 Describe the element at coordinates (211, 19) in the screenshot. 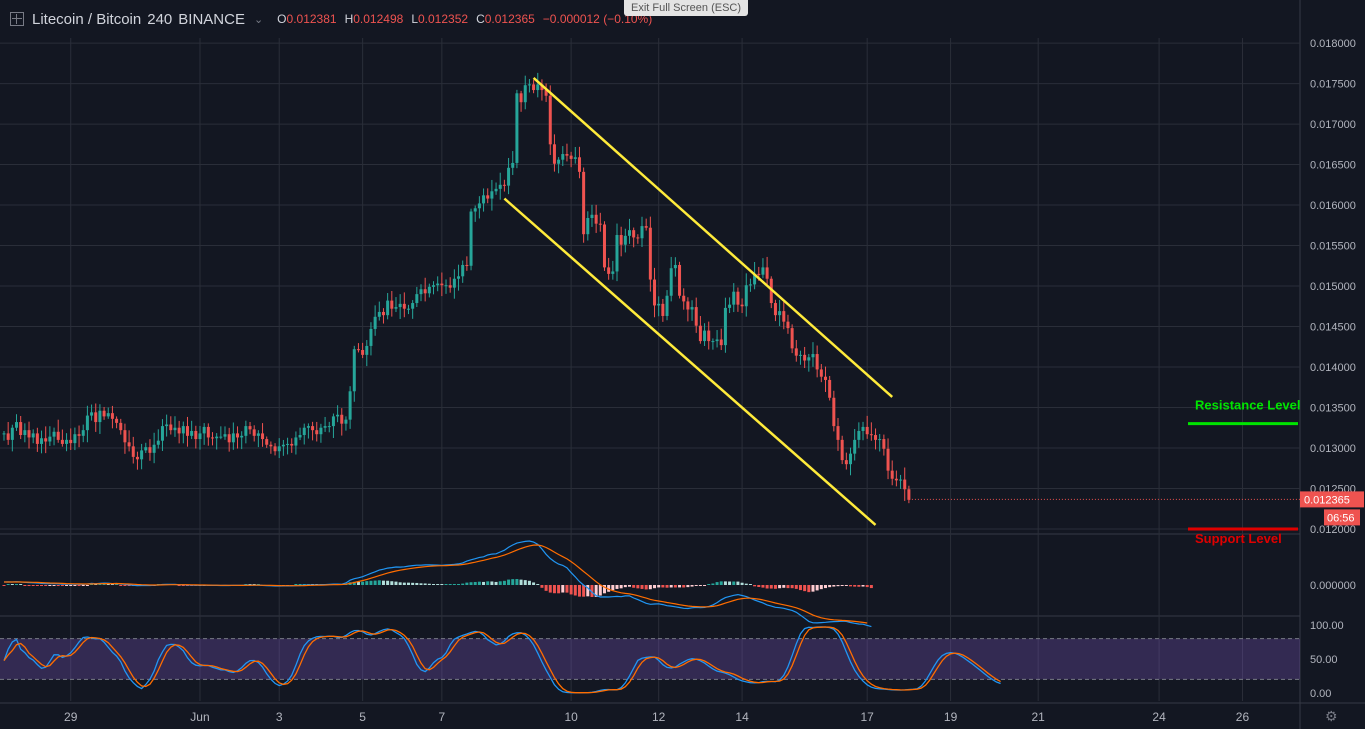

I see `exchange-label: BINANCE` at that location.